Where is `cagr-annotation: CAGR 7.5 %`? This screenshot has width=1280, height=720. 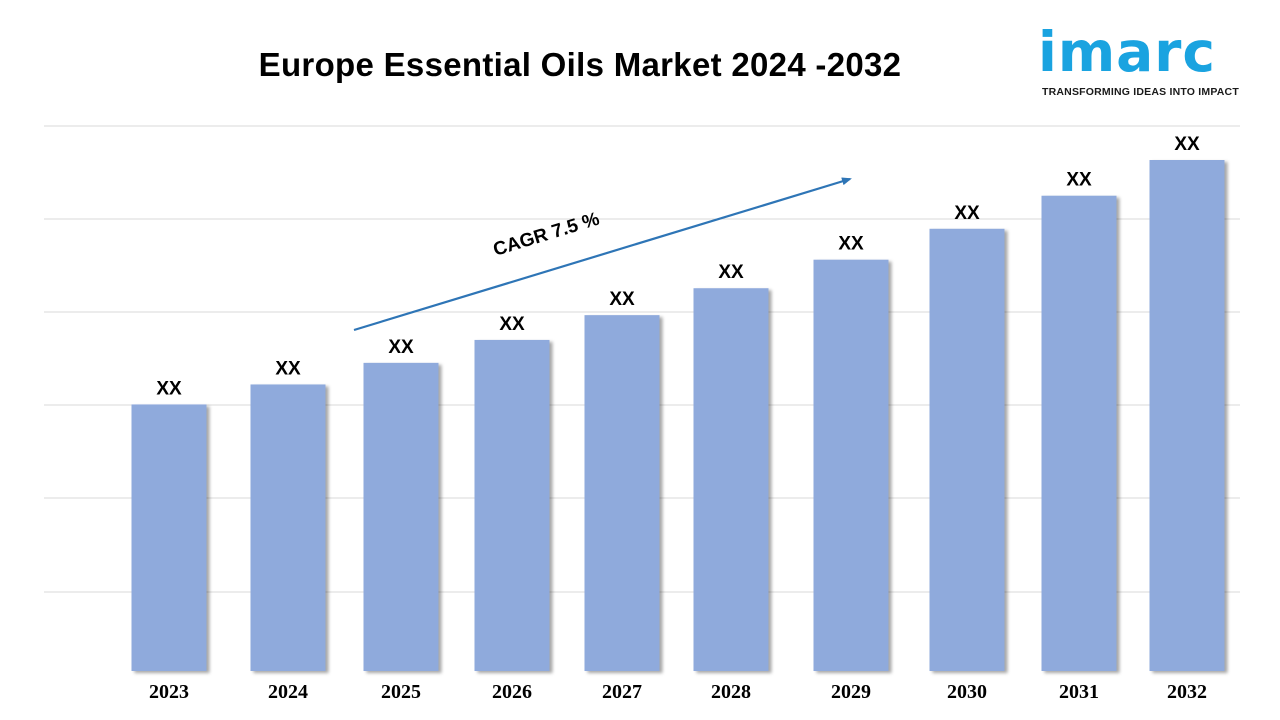
cagr-annotation: CAGR 7.5 % is located at coordinates (602, 254).